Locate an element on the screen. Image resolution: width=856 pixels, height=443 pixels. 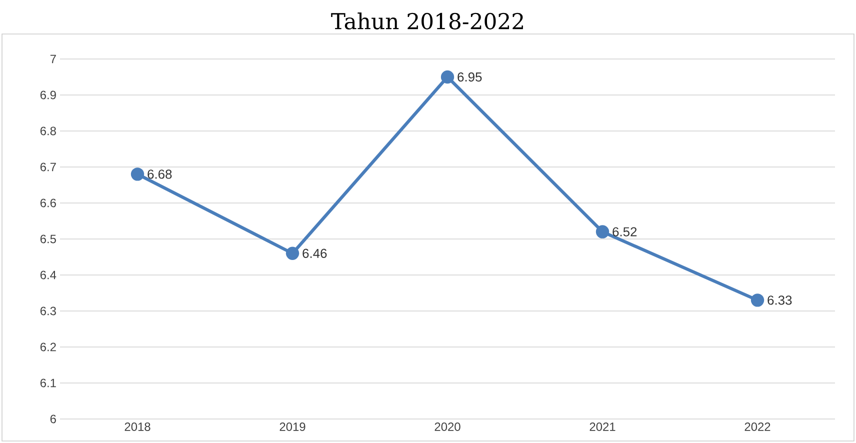
data-label: 6.95 is located at coordinates (470, 77).